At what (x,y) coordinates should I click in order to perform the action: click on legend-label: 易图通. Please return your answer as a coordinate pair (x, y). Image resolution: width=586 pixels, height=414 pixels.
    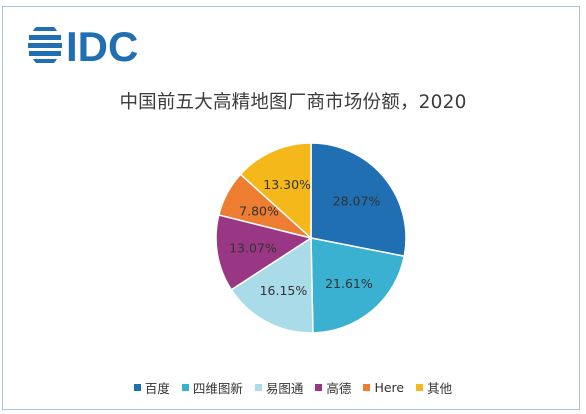
    Looking at the image, I should click on (284, 388).